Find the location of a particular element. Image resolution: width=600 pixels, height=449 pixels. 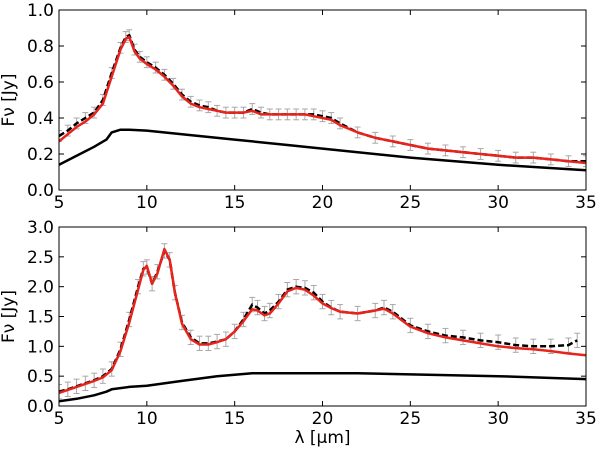

y-tick-label: 0.6 is located at coordinates (40, 83).